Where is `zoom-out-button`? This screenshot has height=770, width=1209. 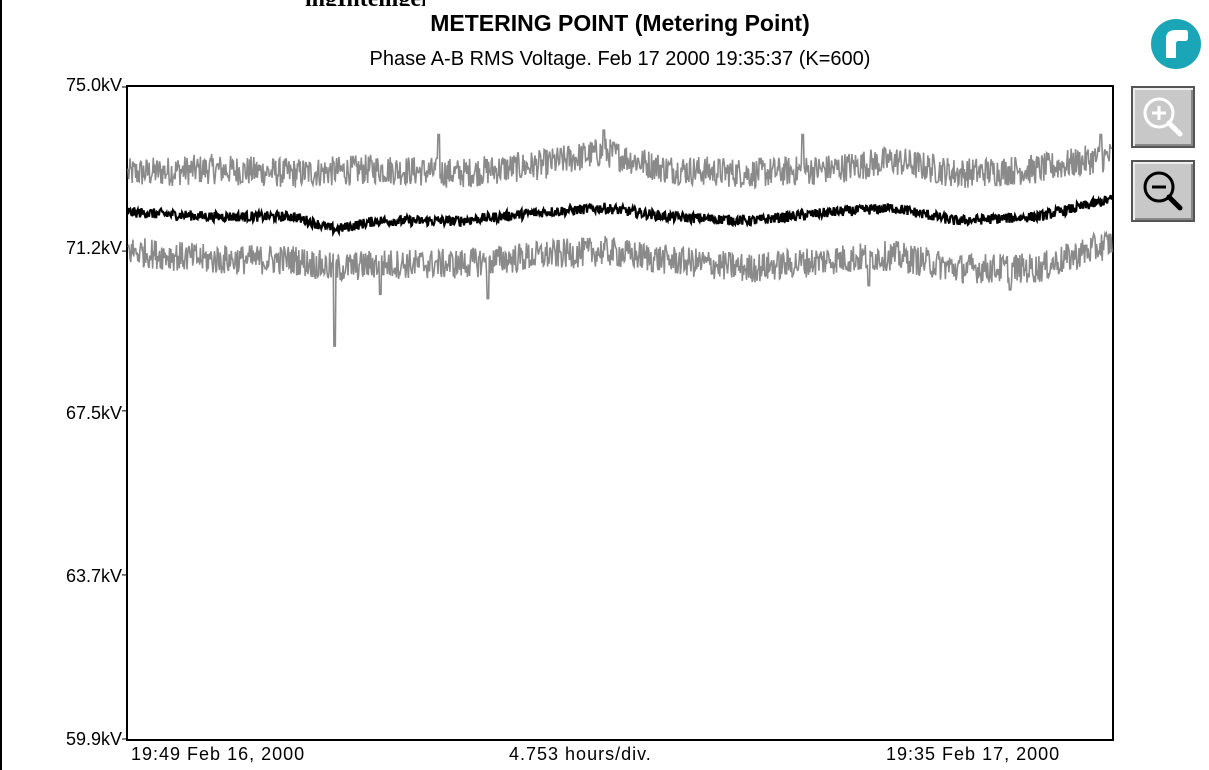 zoom-out-button is located at coordinates (1163, 191).